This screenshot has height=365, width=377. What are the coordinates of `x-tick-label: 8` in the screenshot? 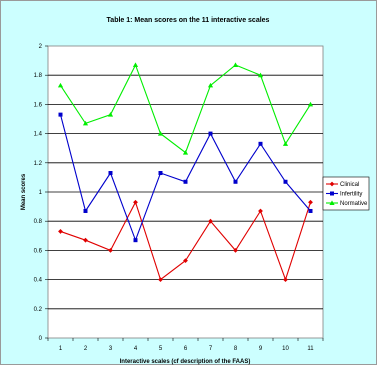 It's located at (236, 349).